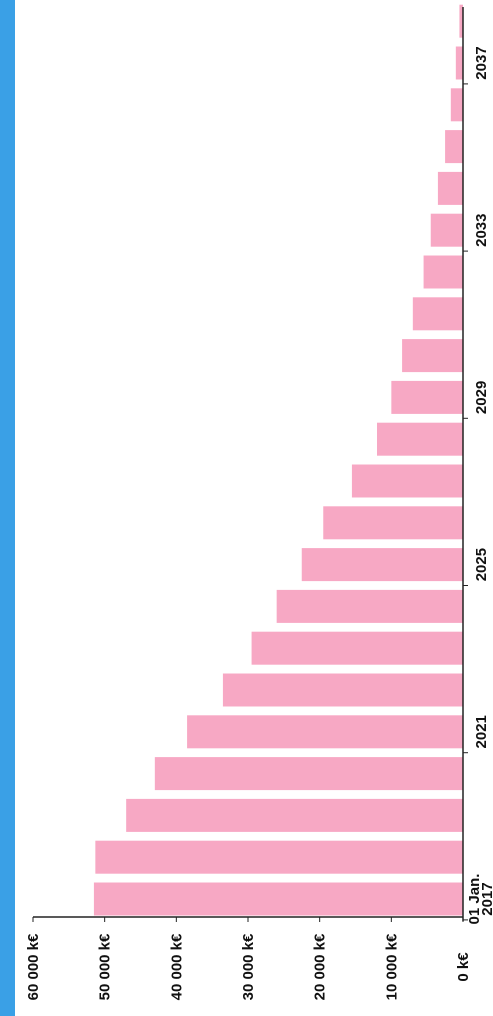  What do you see at coordinates (427, 397) in the screenshot?
I see `bar-2029` at bounding box center [427, 397].